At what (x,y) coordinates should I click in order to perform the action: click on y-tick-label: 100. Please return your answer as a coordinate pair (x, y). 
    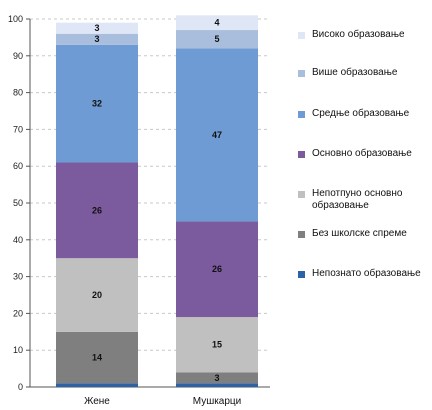
    Looking at the image, I should click on (15, 19).